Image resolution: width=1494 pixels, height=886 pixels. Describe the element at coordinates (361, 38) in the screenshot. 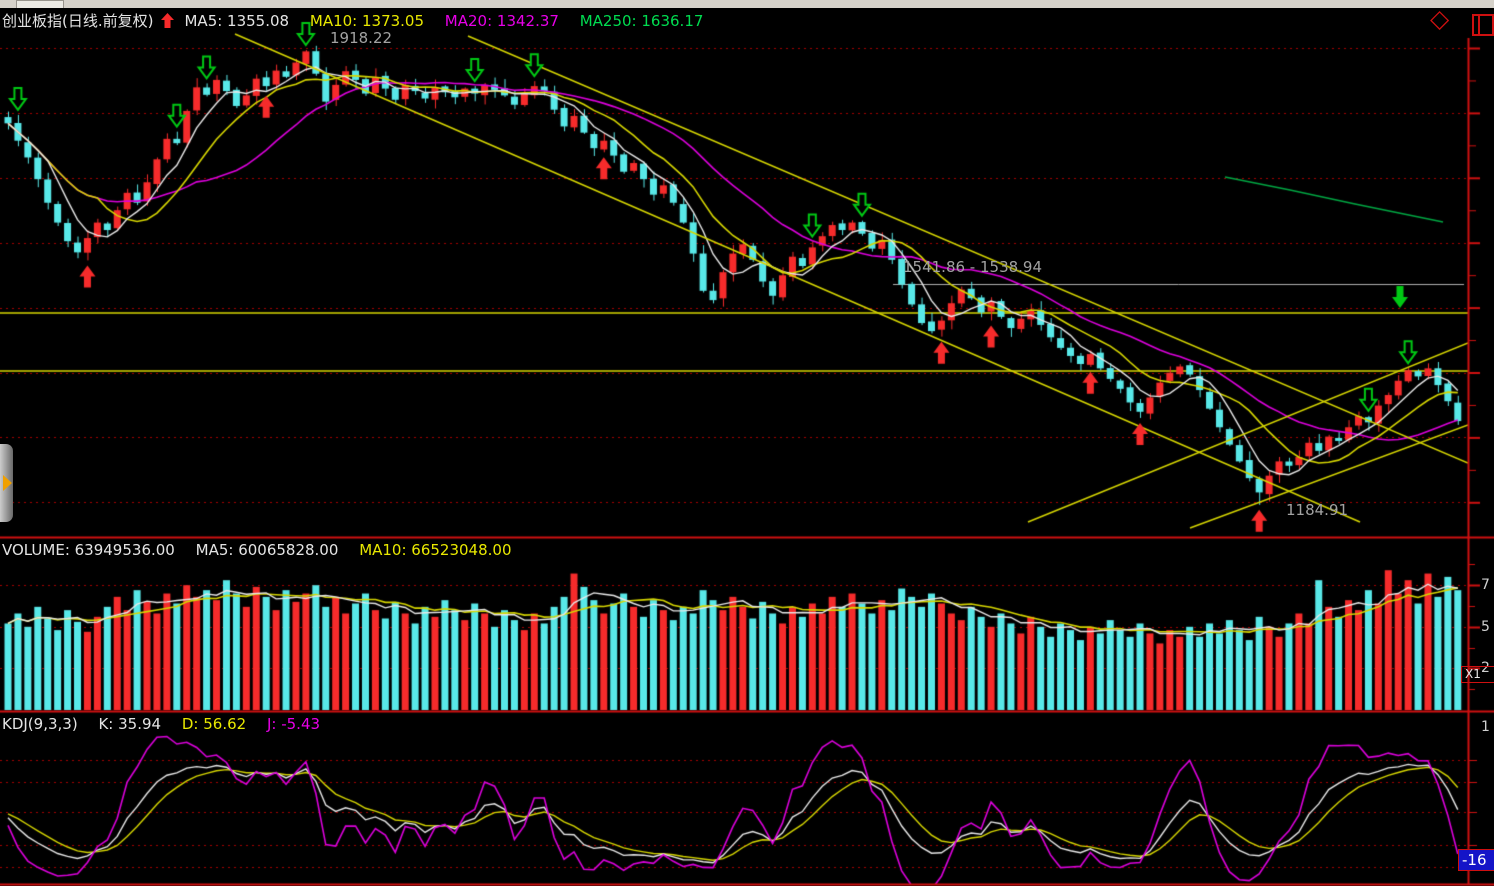

I see `peak-price-label: 1918.22` at that location.